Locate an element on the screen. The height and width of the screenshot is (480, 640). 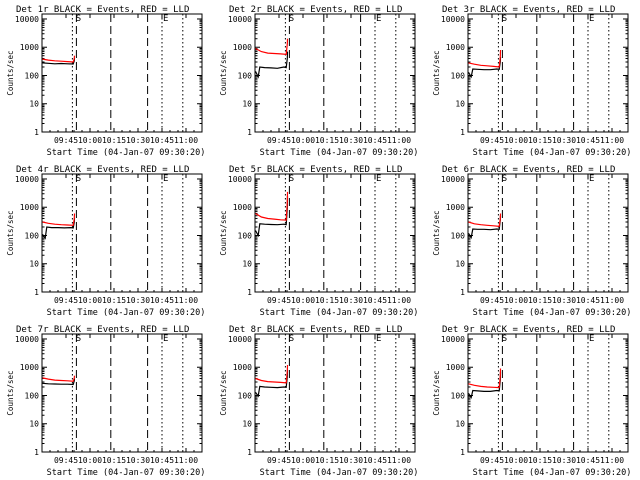
panel-title: Det 3r BLACK = Events, RED = LLD is located at coordinates (528, 10).